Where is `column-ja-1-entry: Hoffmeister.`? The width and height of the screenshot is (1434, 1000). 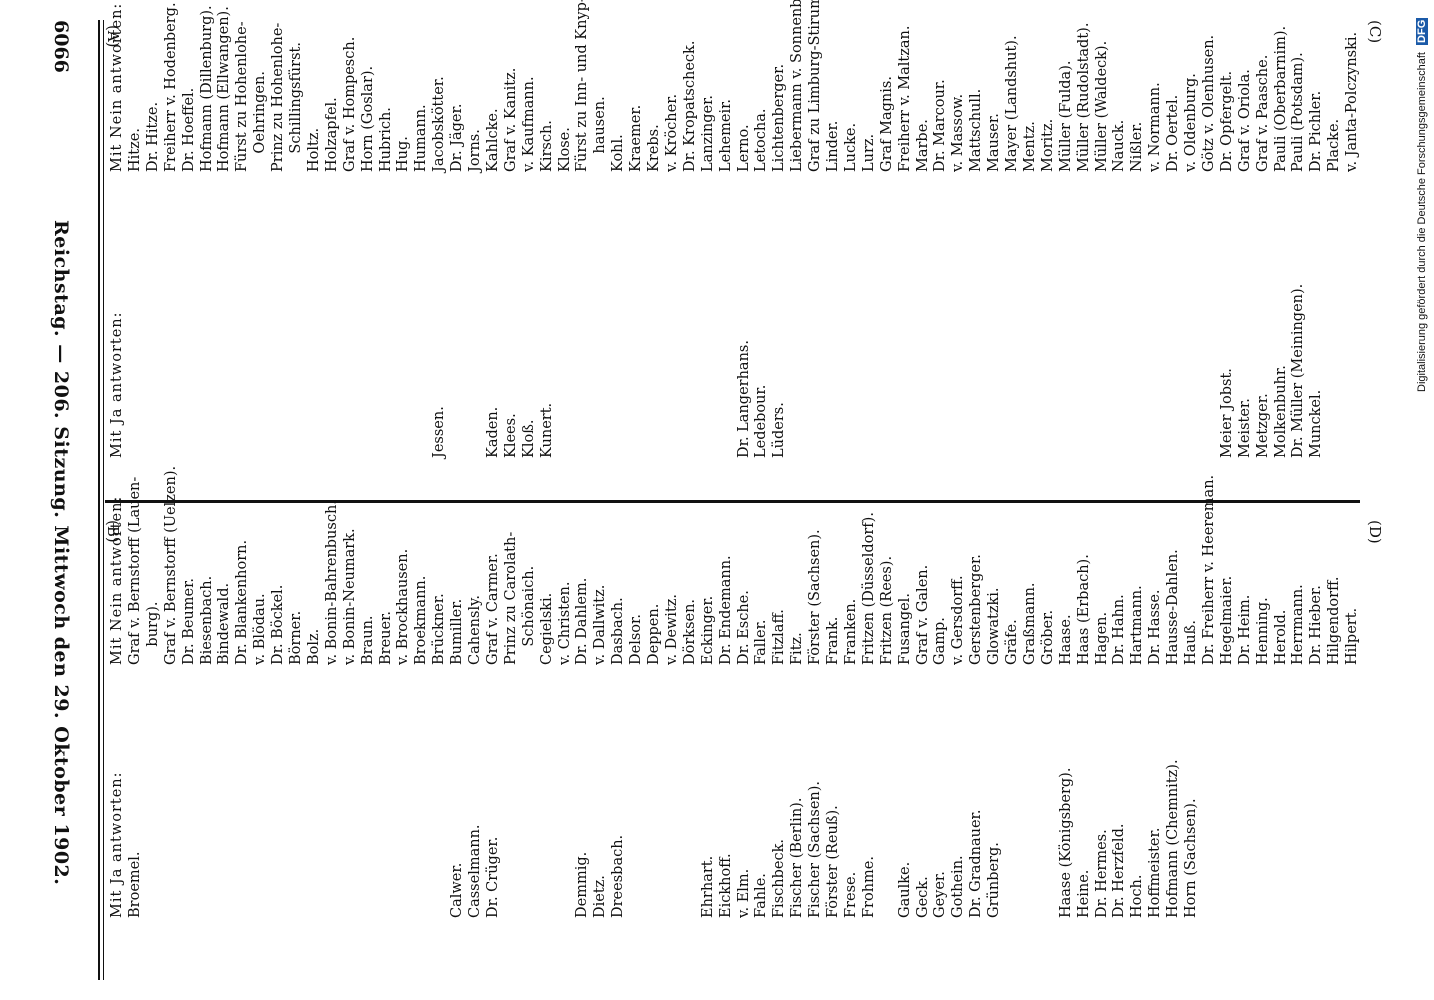 column-ja-1-entry: Hoffmeister. is located at coordinates (1155, 872).